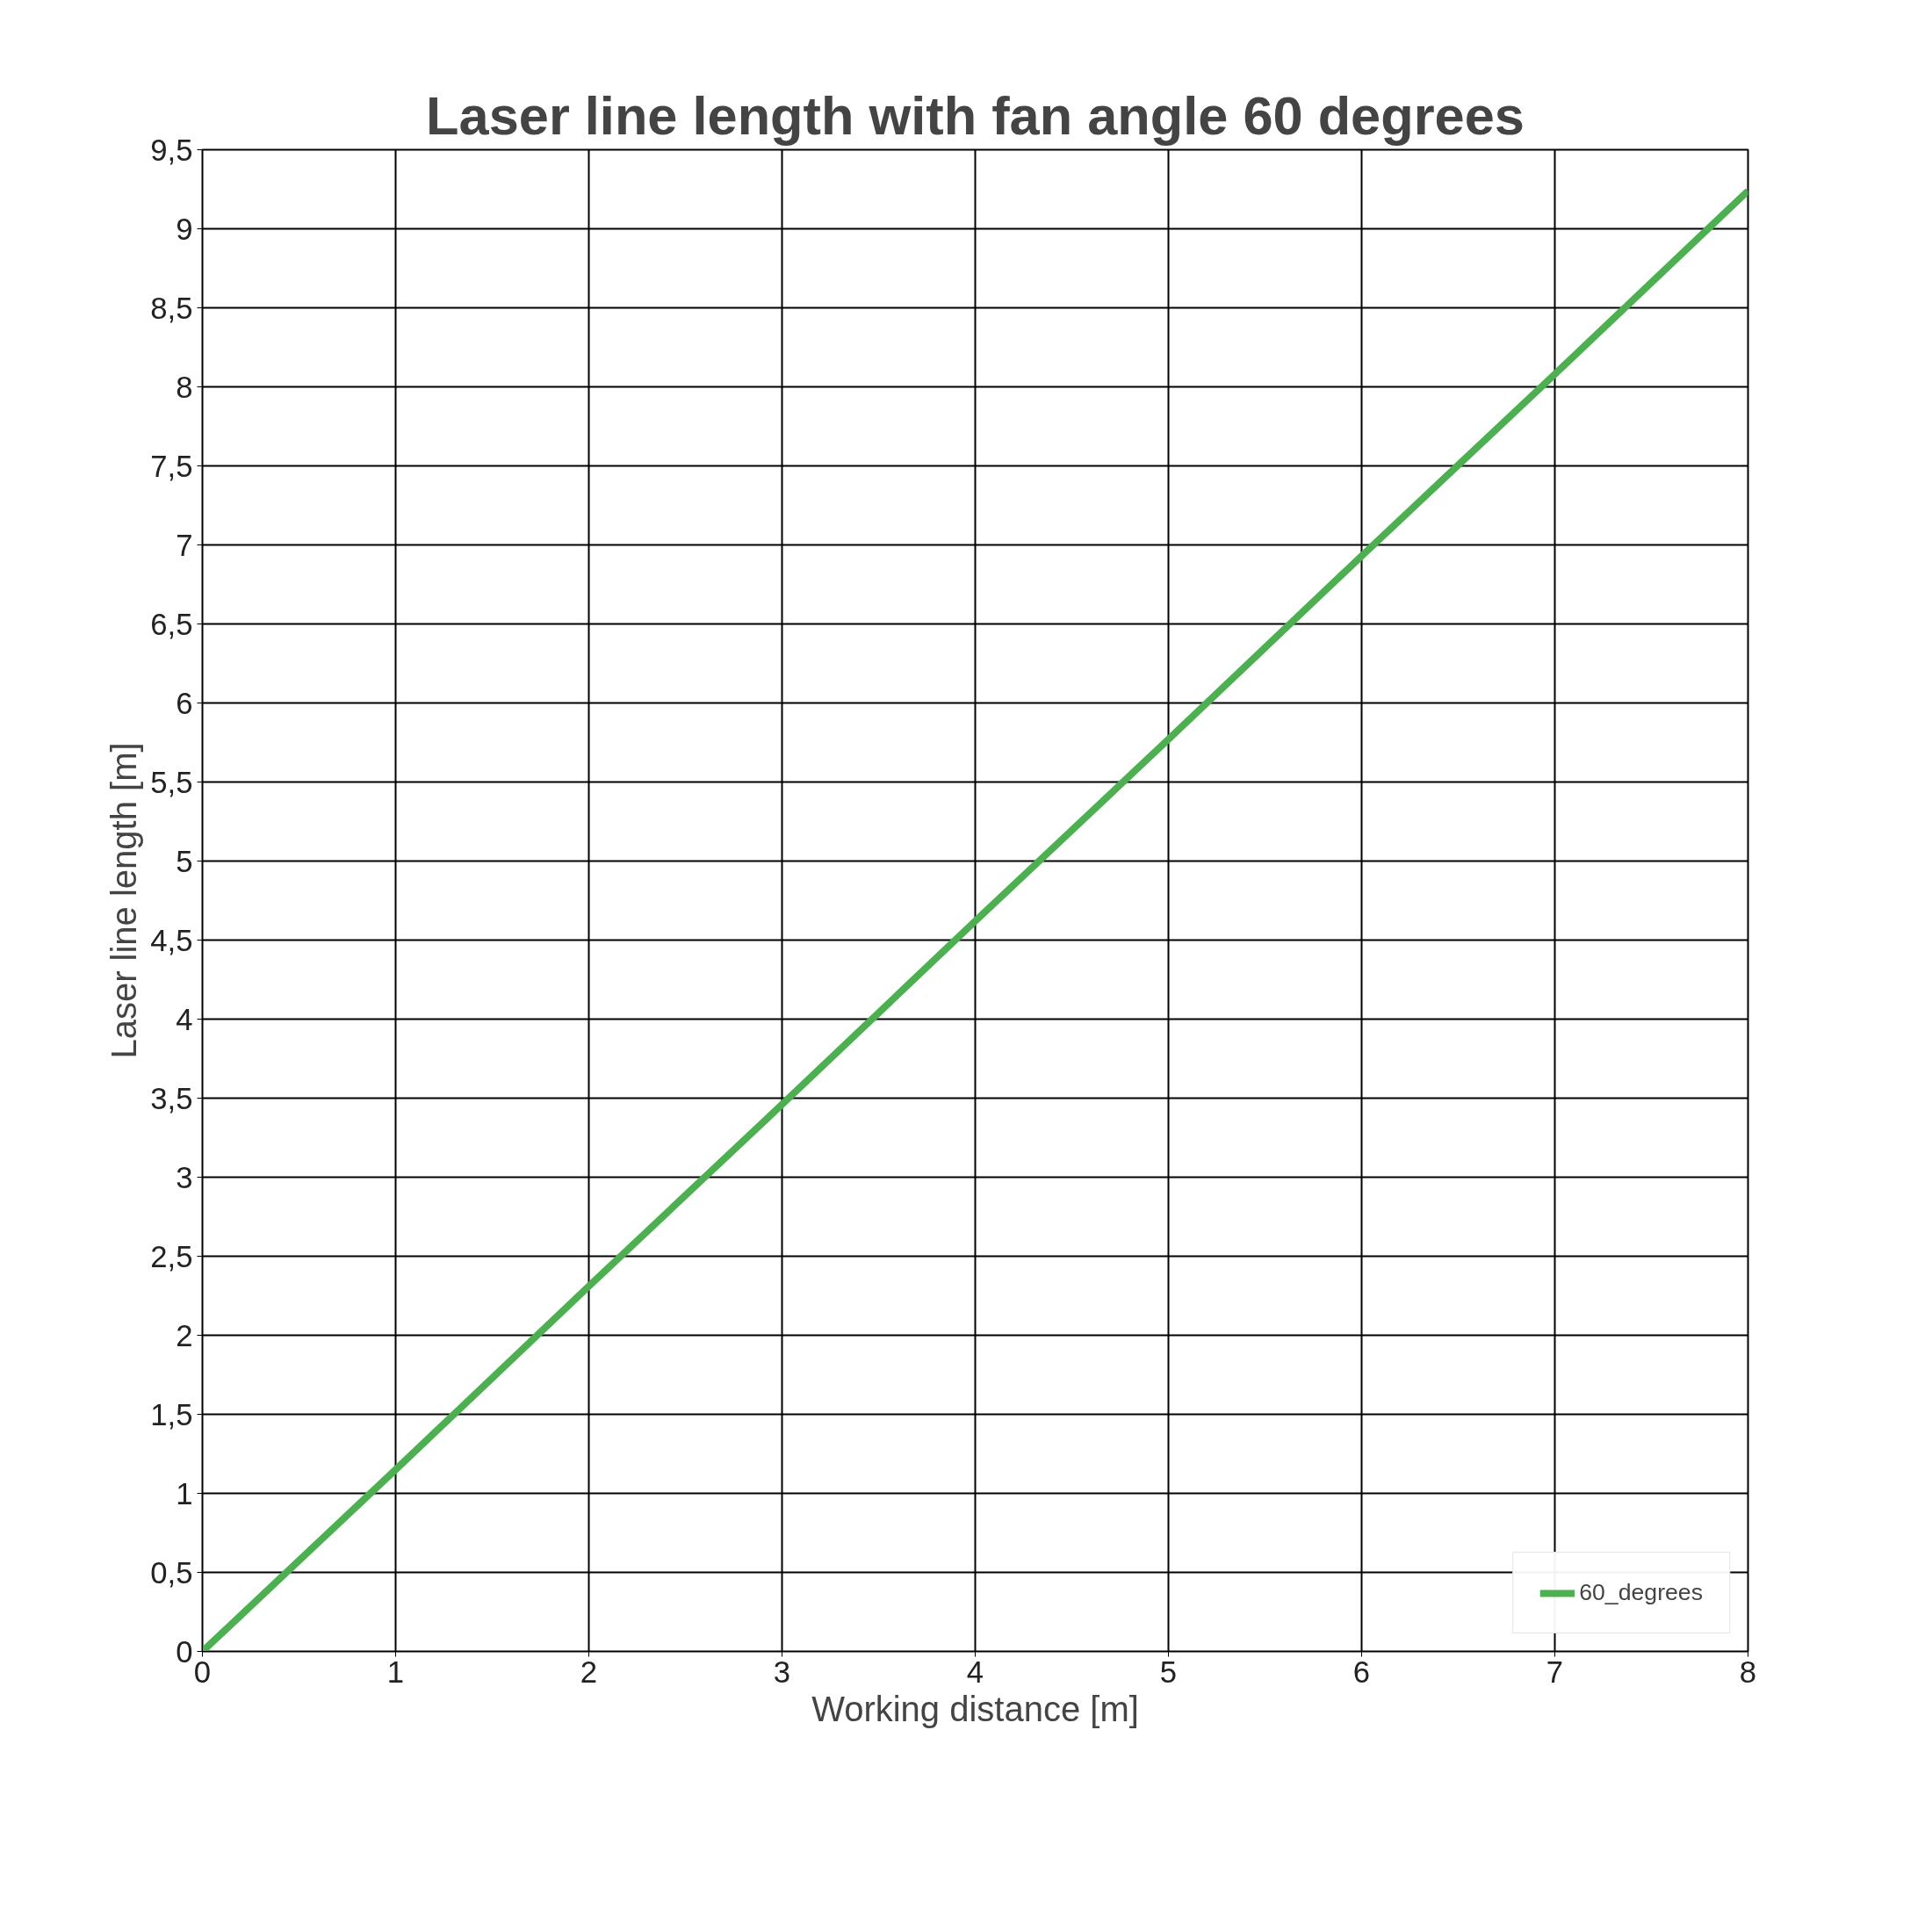 The image size is (1932, 1932). What do you see at coordinates (1361, 1672) in the screenshot?
I see `x-tick-label: 6` at bounding box center [1361, 1672].